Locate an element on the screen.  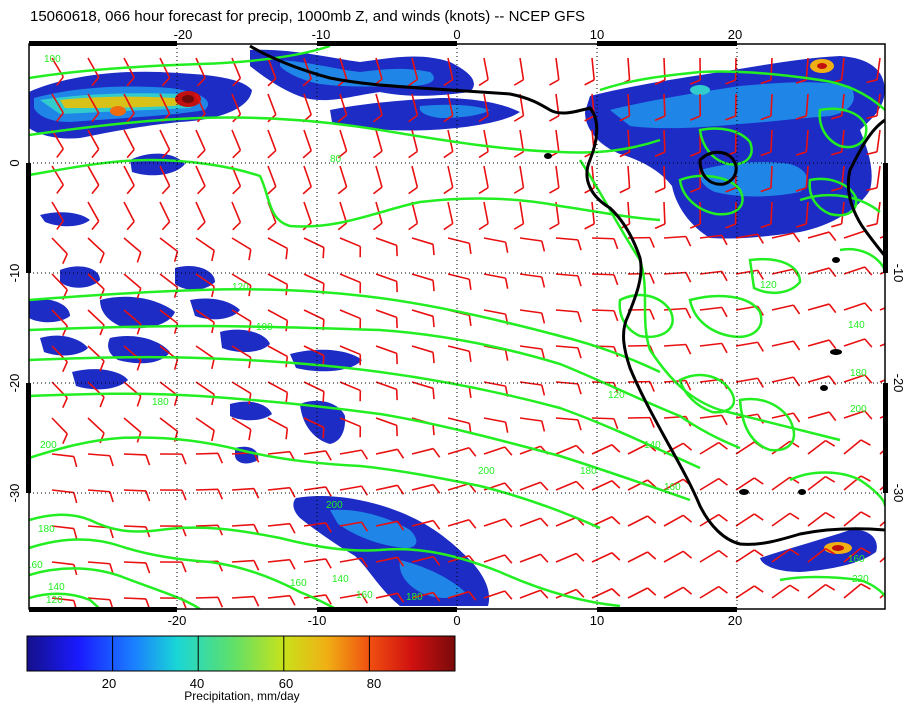
svg-text: -30 is located at coordinates (14, 493).